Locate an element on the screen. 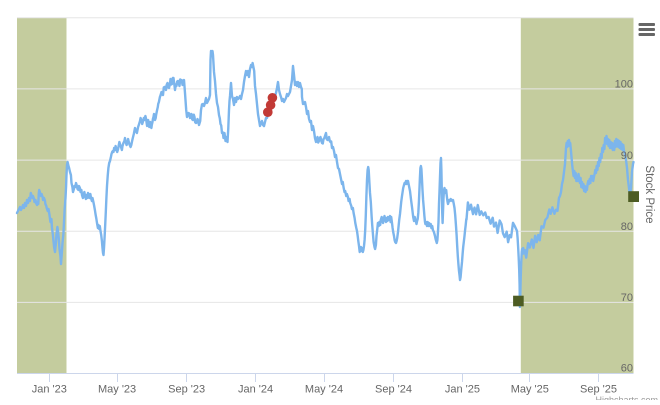 Image resolution: width=660 pixels, height=405 pixels. svg-text: 70 is located at coordinates (627, 298).